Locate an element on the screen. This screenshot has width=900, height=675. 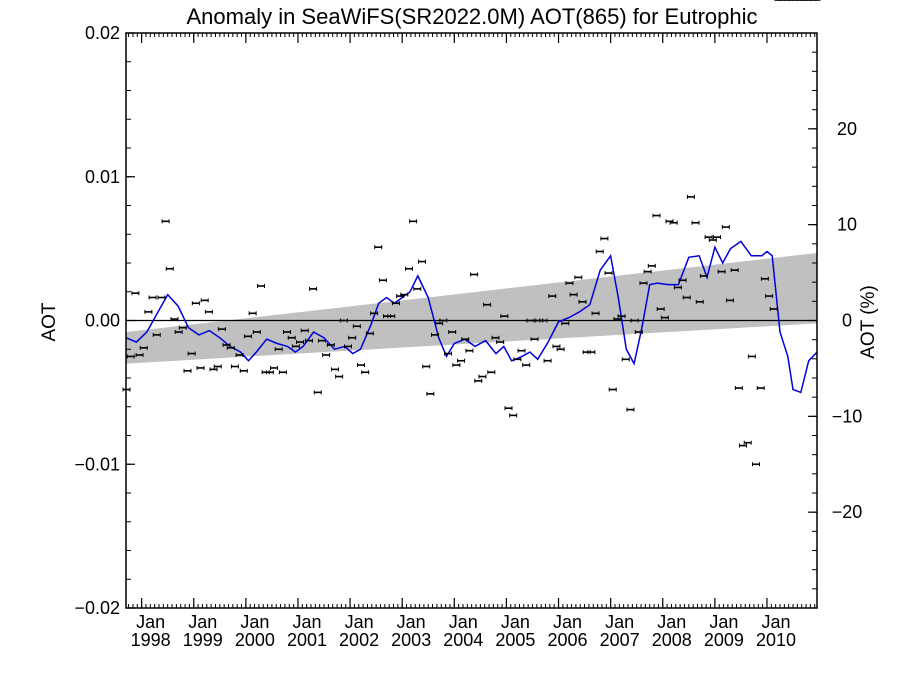
x-tick-year: 2000 is located at coordinates (255, 640).